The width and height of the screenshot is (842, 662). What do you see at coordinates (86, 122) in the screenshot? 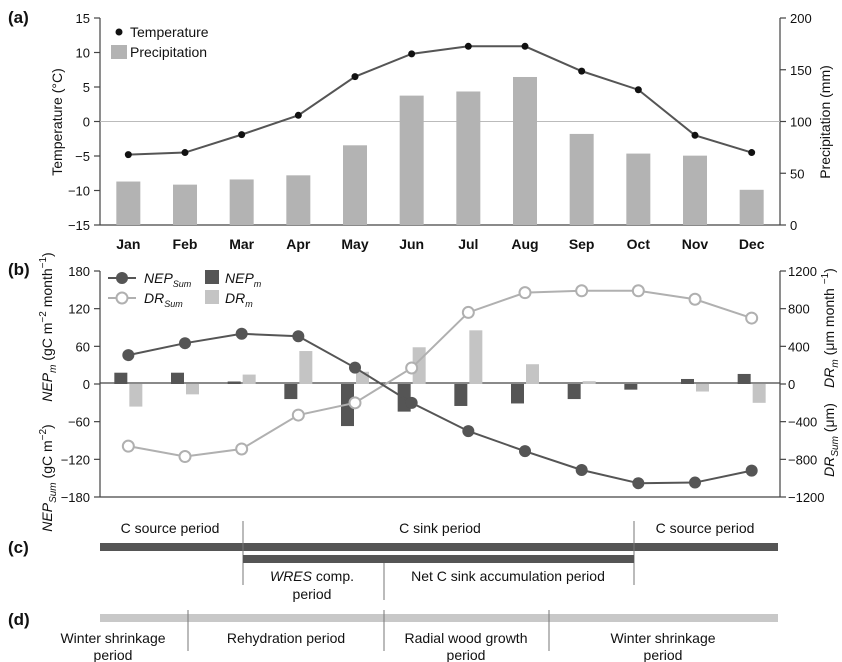
I see `a-left-tick-label: 0` at bounding box center [86, 122].